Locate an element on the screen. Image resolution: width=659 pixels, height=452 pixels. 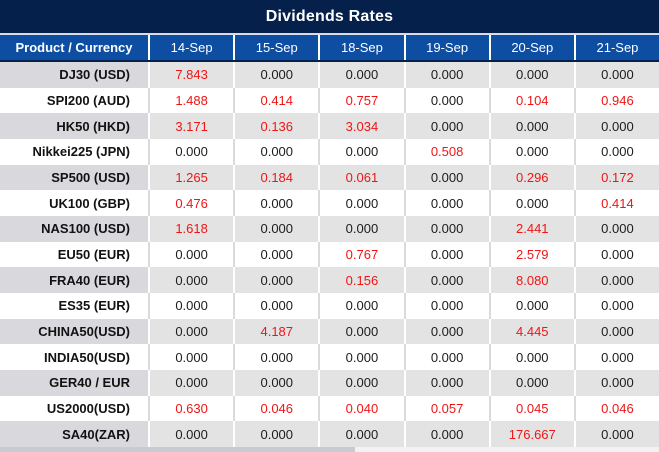
value-cell: 0.508 is located at coordinates (446, 152).